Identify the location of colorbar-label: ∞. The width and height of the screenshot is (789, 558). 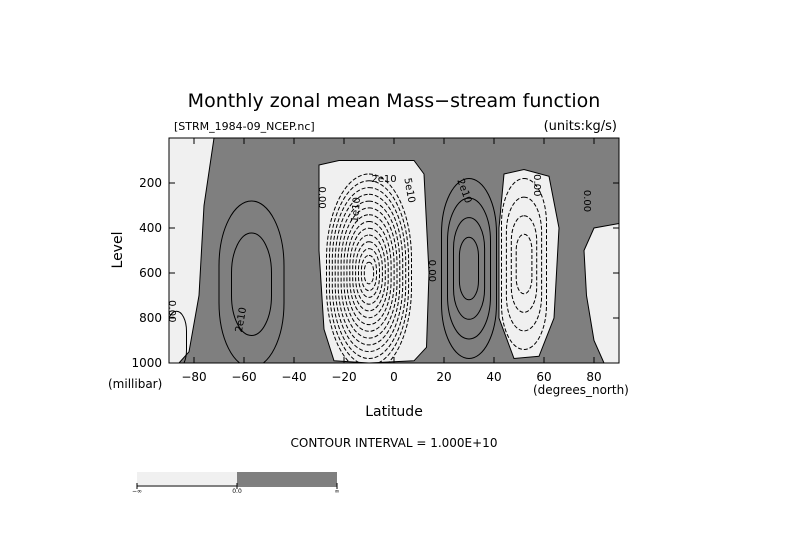
(337, 491).